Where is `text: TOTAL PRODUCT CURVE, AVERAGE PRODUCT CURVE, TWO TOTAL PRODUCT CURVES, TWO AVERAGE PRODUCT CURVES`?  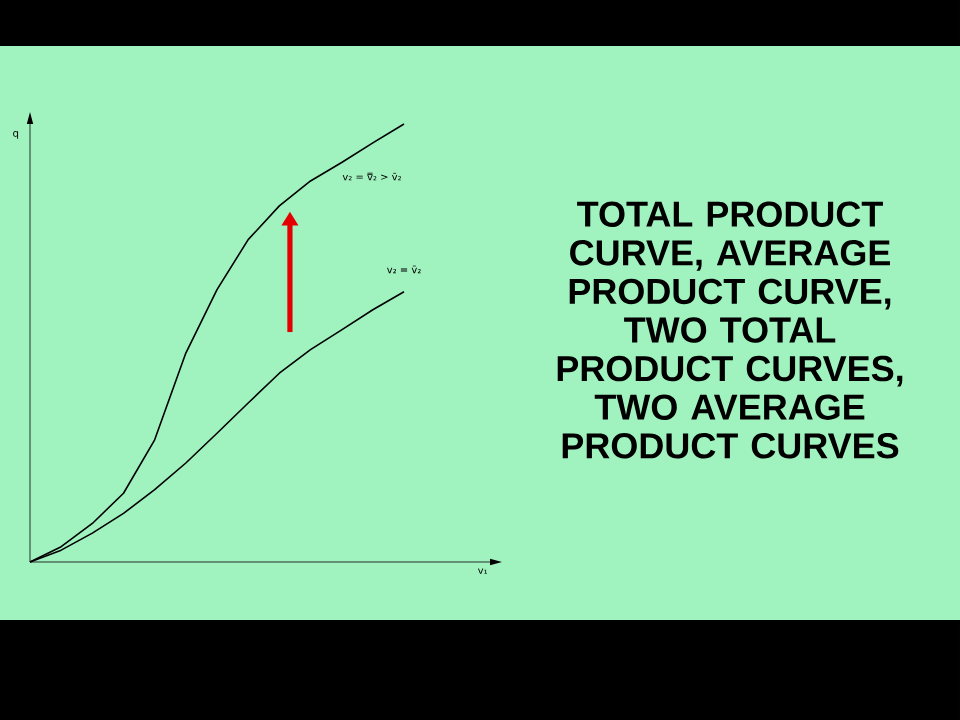
text: TOTAL PRODUCT CURVE, AVERAGE PRODUCT CURVE, TWO TOTAL PRODUCT CURVES, TWO AVERAGE PRODUCT CURVES is located at coordinates (730, 330).